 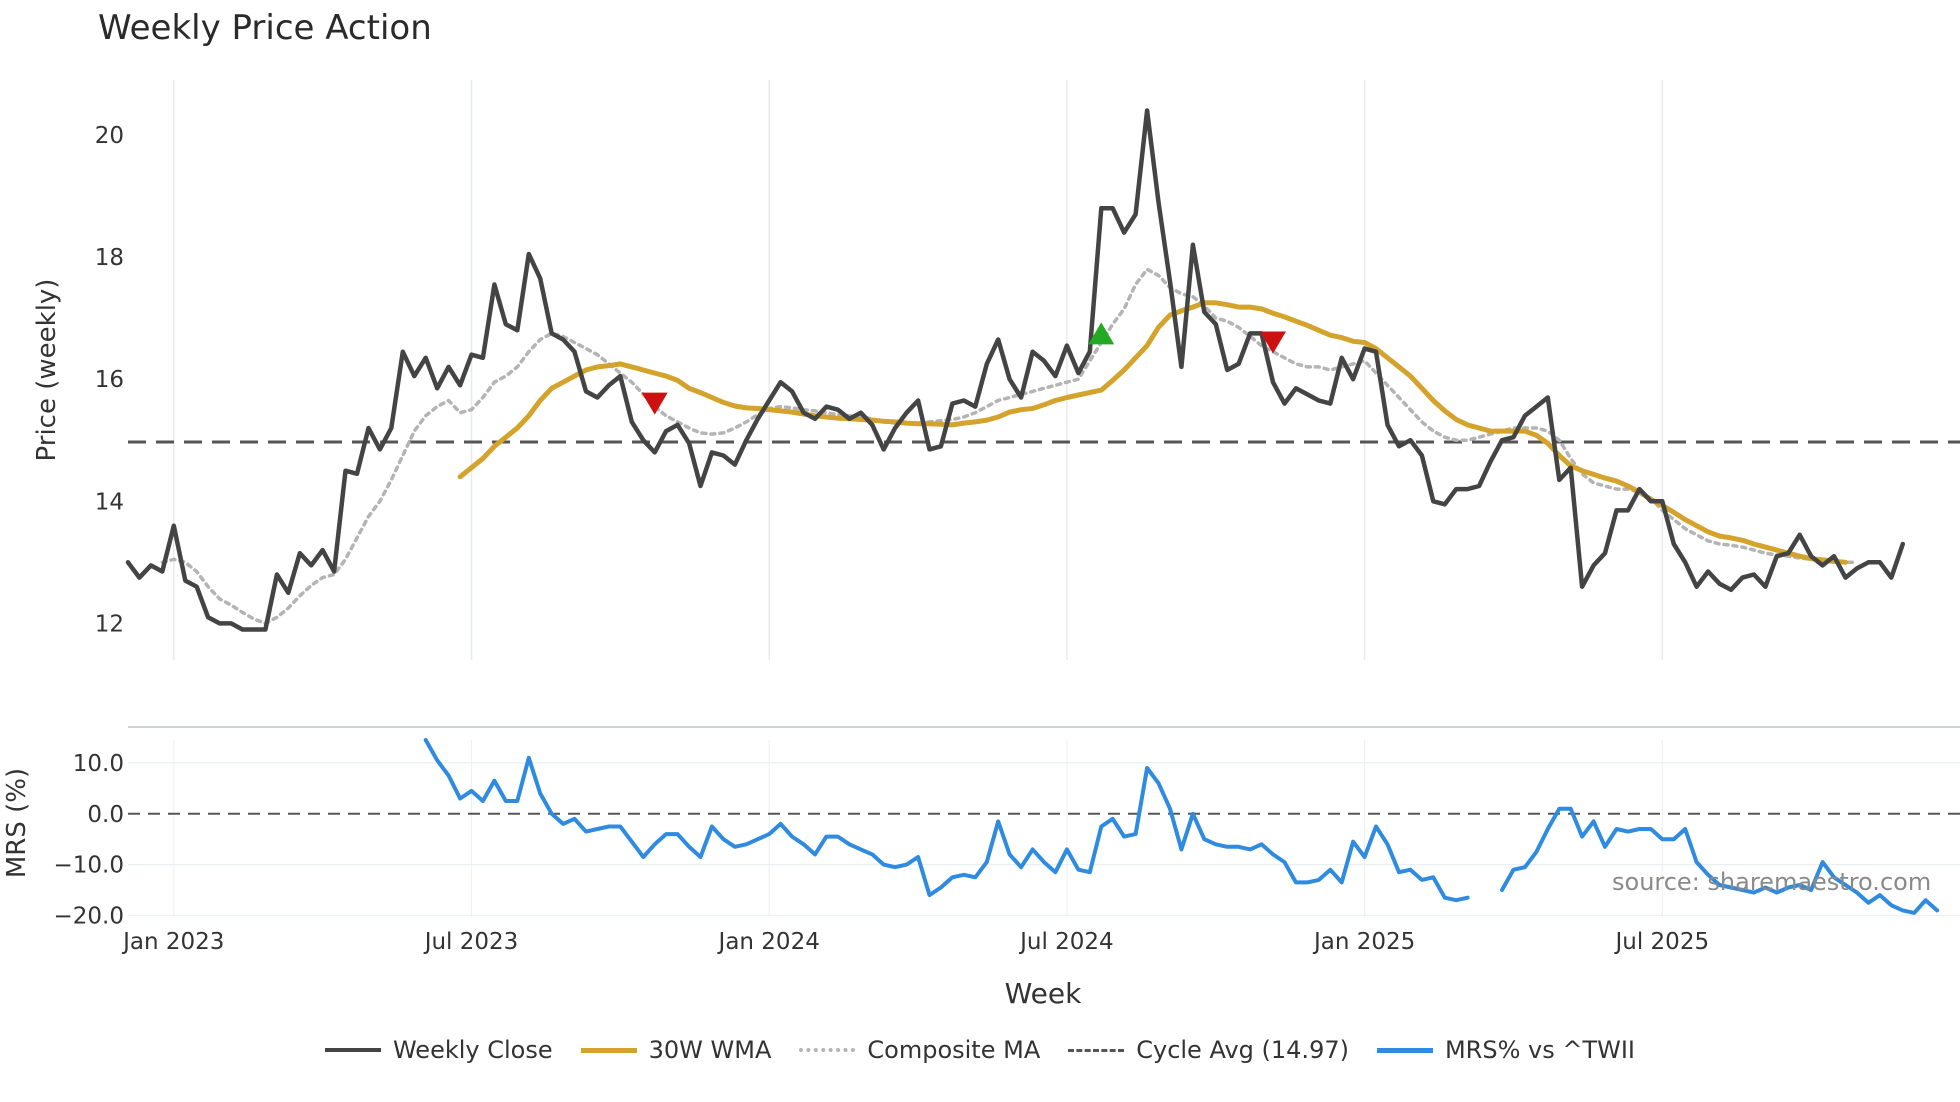 What do you see at coordinates (1404, 1050) in the screenshot?
I see `legend-swatch-mrs` at bounding box center [1404, 1050].